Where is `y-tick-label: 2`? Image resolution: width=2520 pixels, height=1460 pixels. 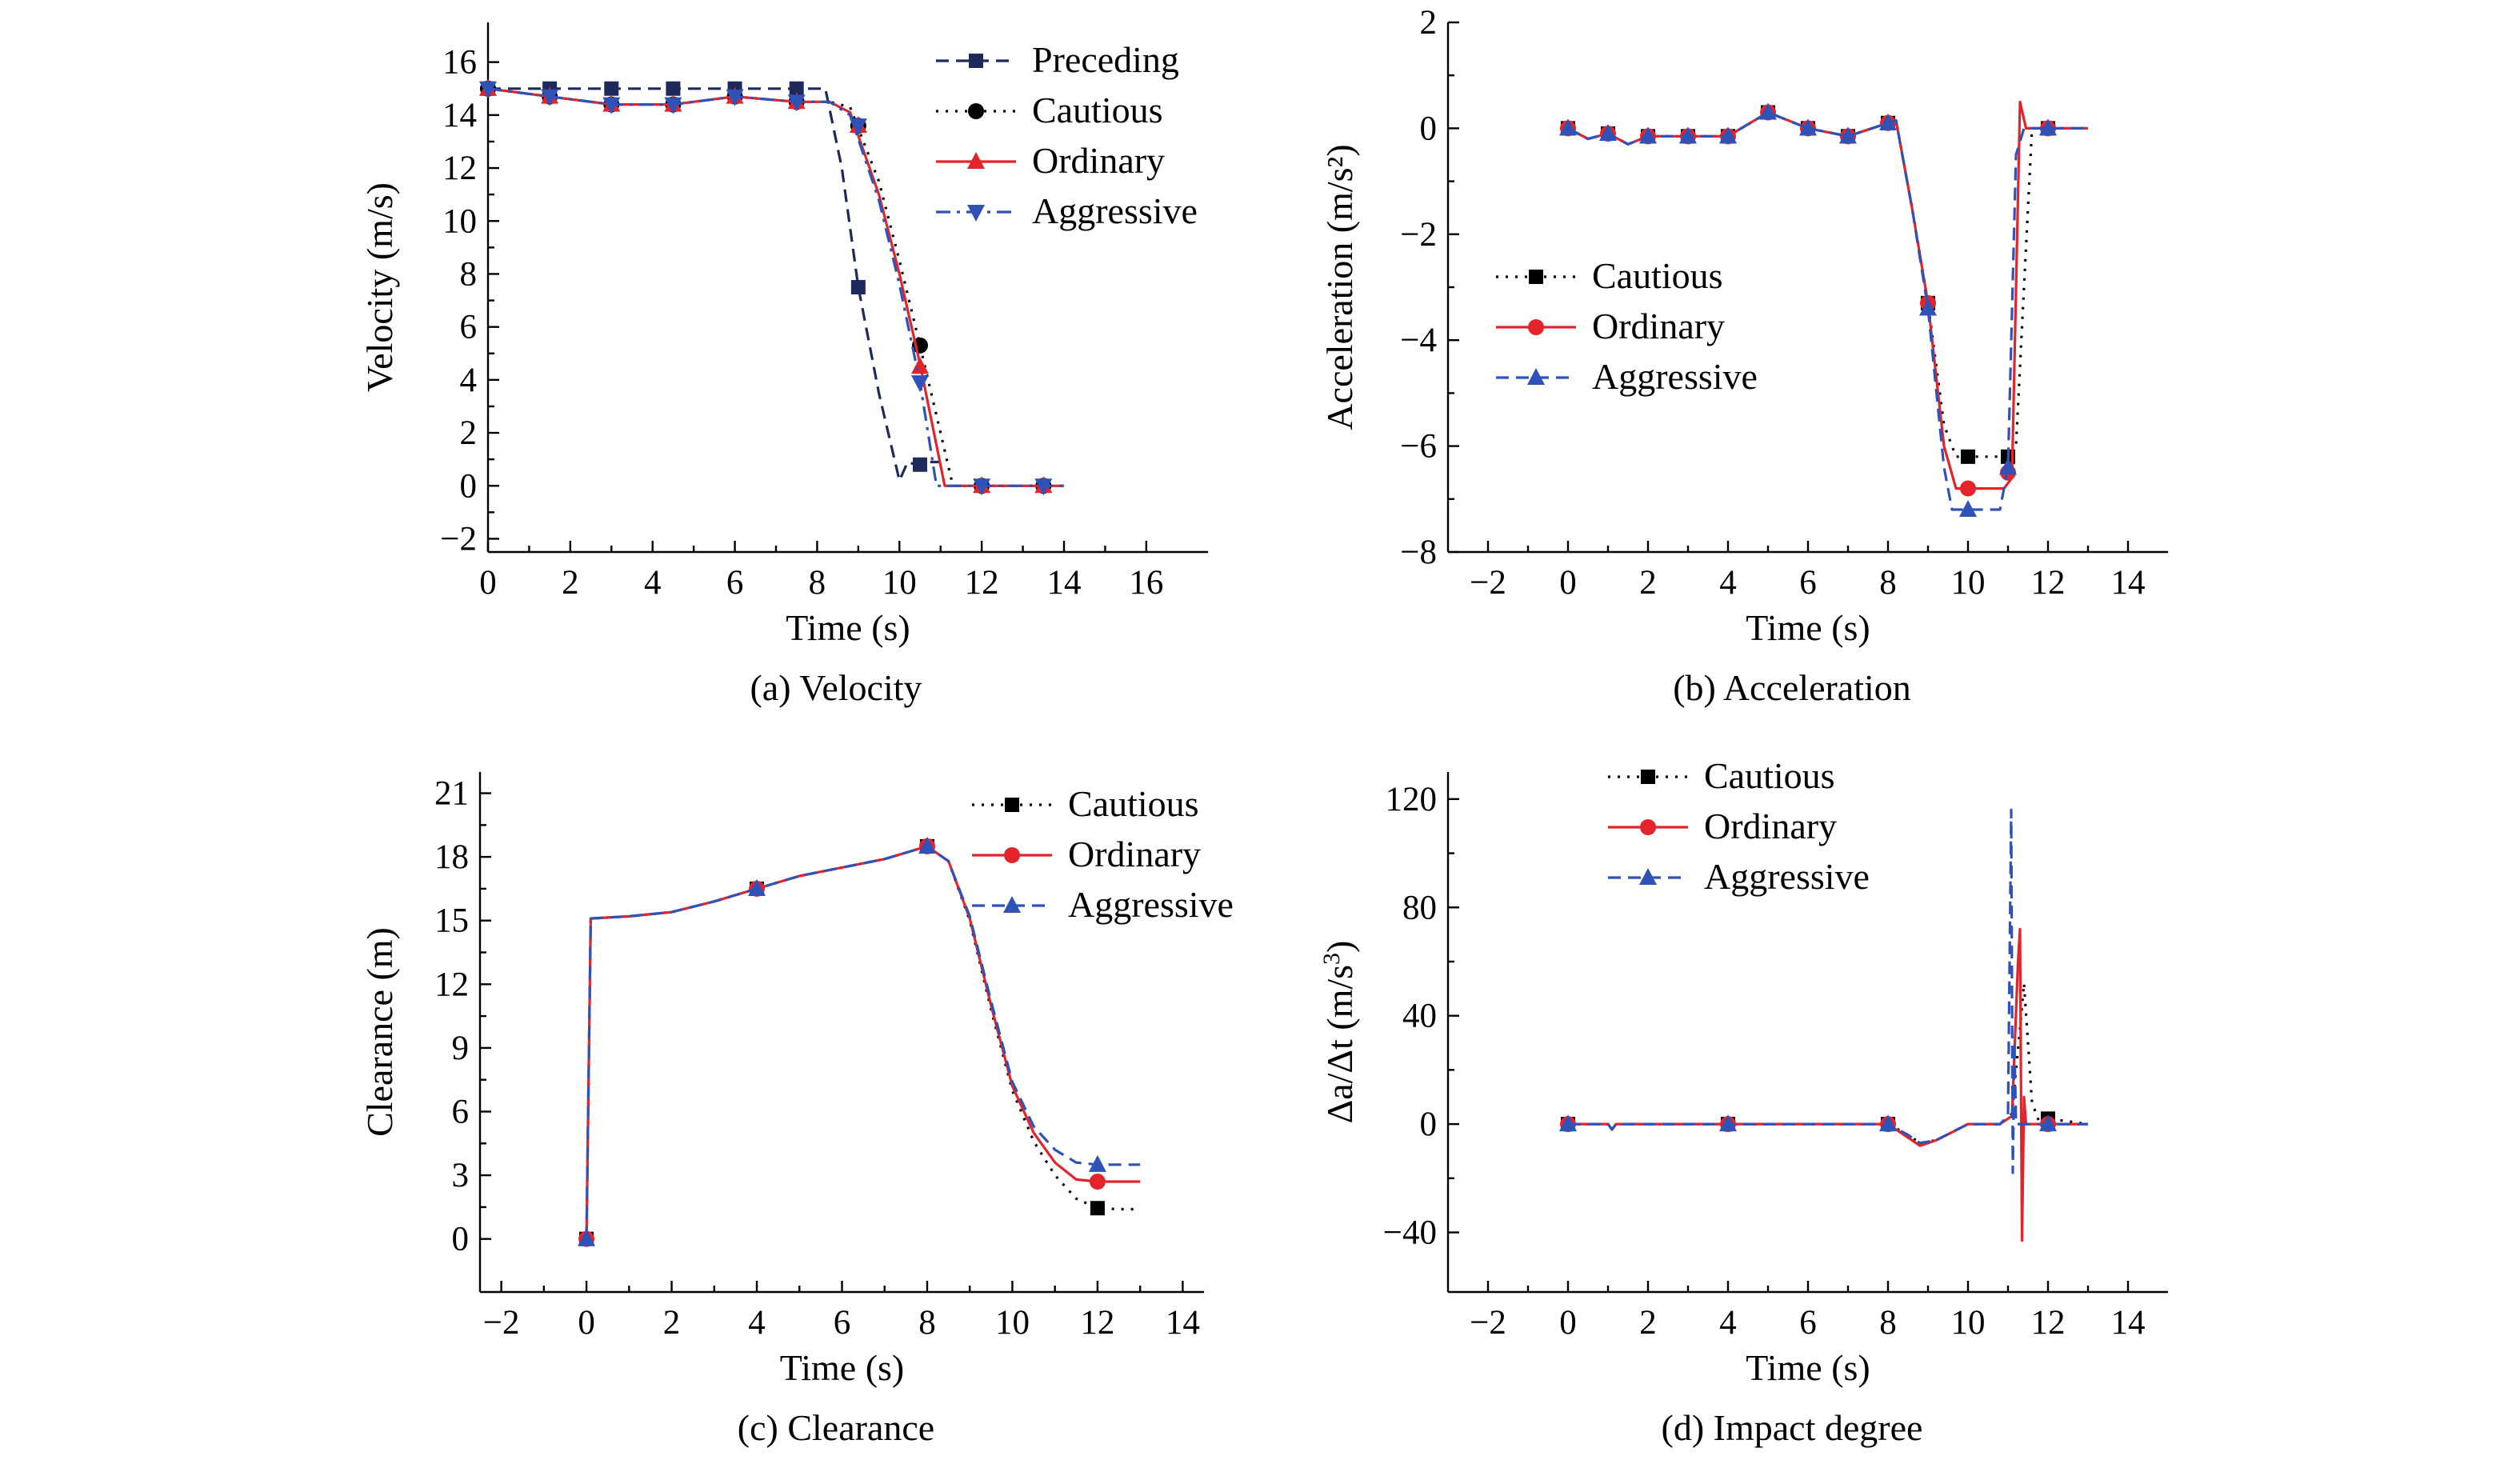
y-tick-label: 2 is located at coordinates (469, 433).